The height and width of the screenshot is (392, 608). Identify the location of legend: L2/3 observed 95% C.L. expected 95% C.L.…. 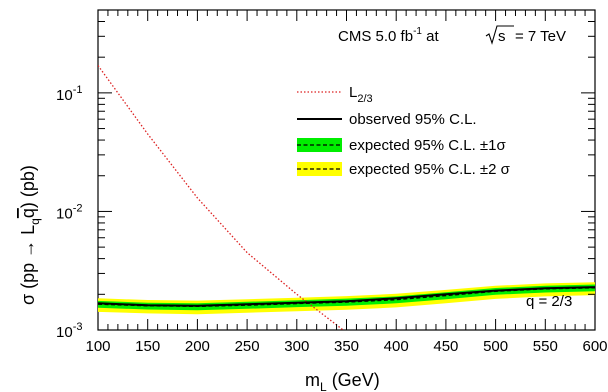
(404, 131).